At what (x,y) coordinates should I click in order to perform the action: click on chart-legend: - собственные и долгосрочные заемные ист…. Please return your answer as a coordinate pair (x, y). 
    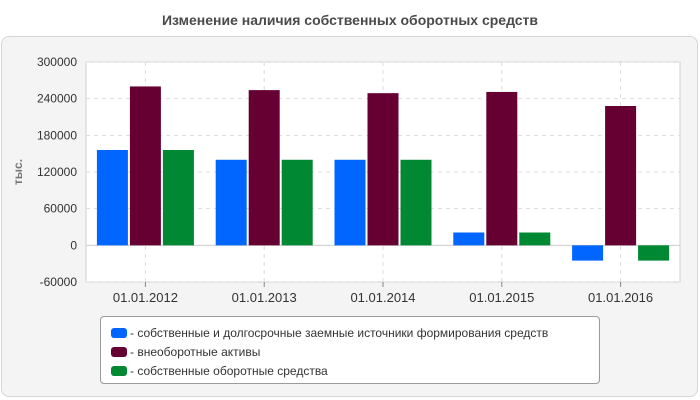
    Looking at the image, I should click on (350, 350).